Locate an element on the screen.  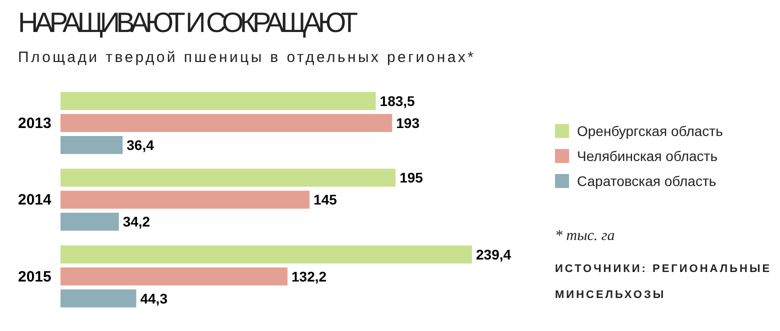
text: * тыс. га is located at coordinates (585, 236).